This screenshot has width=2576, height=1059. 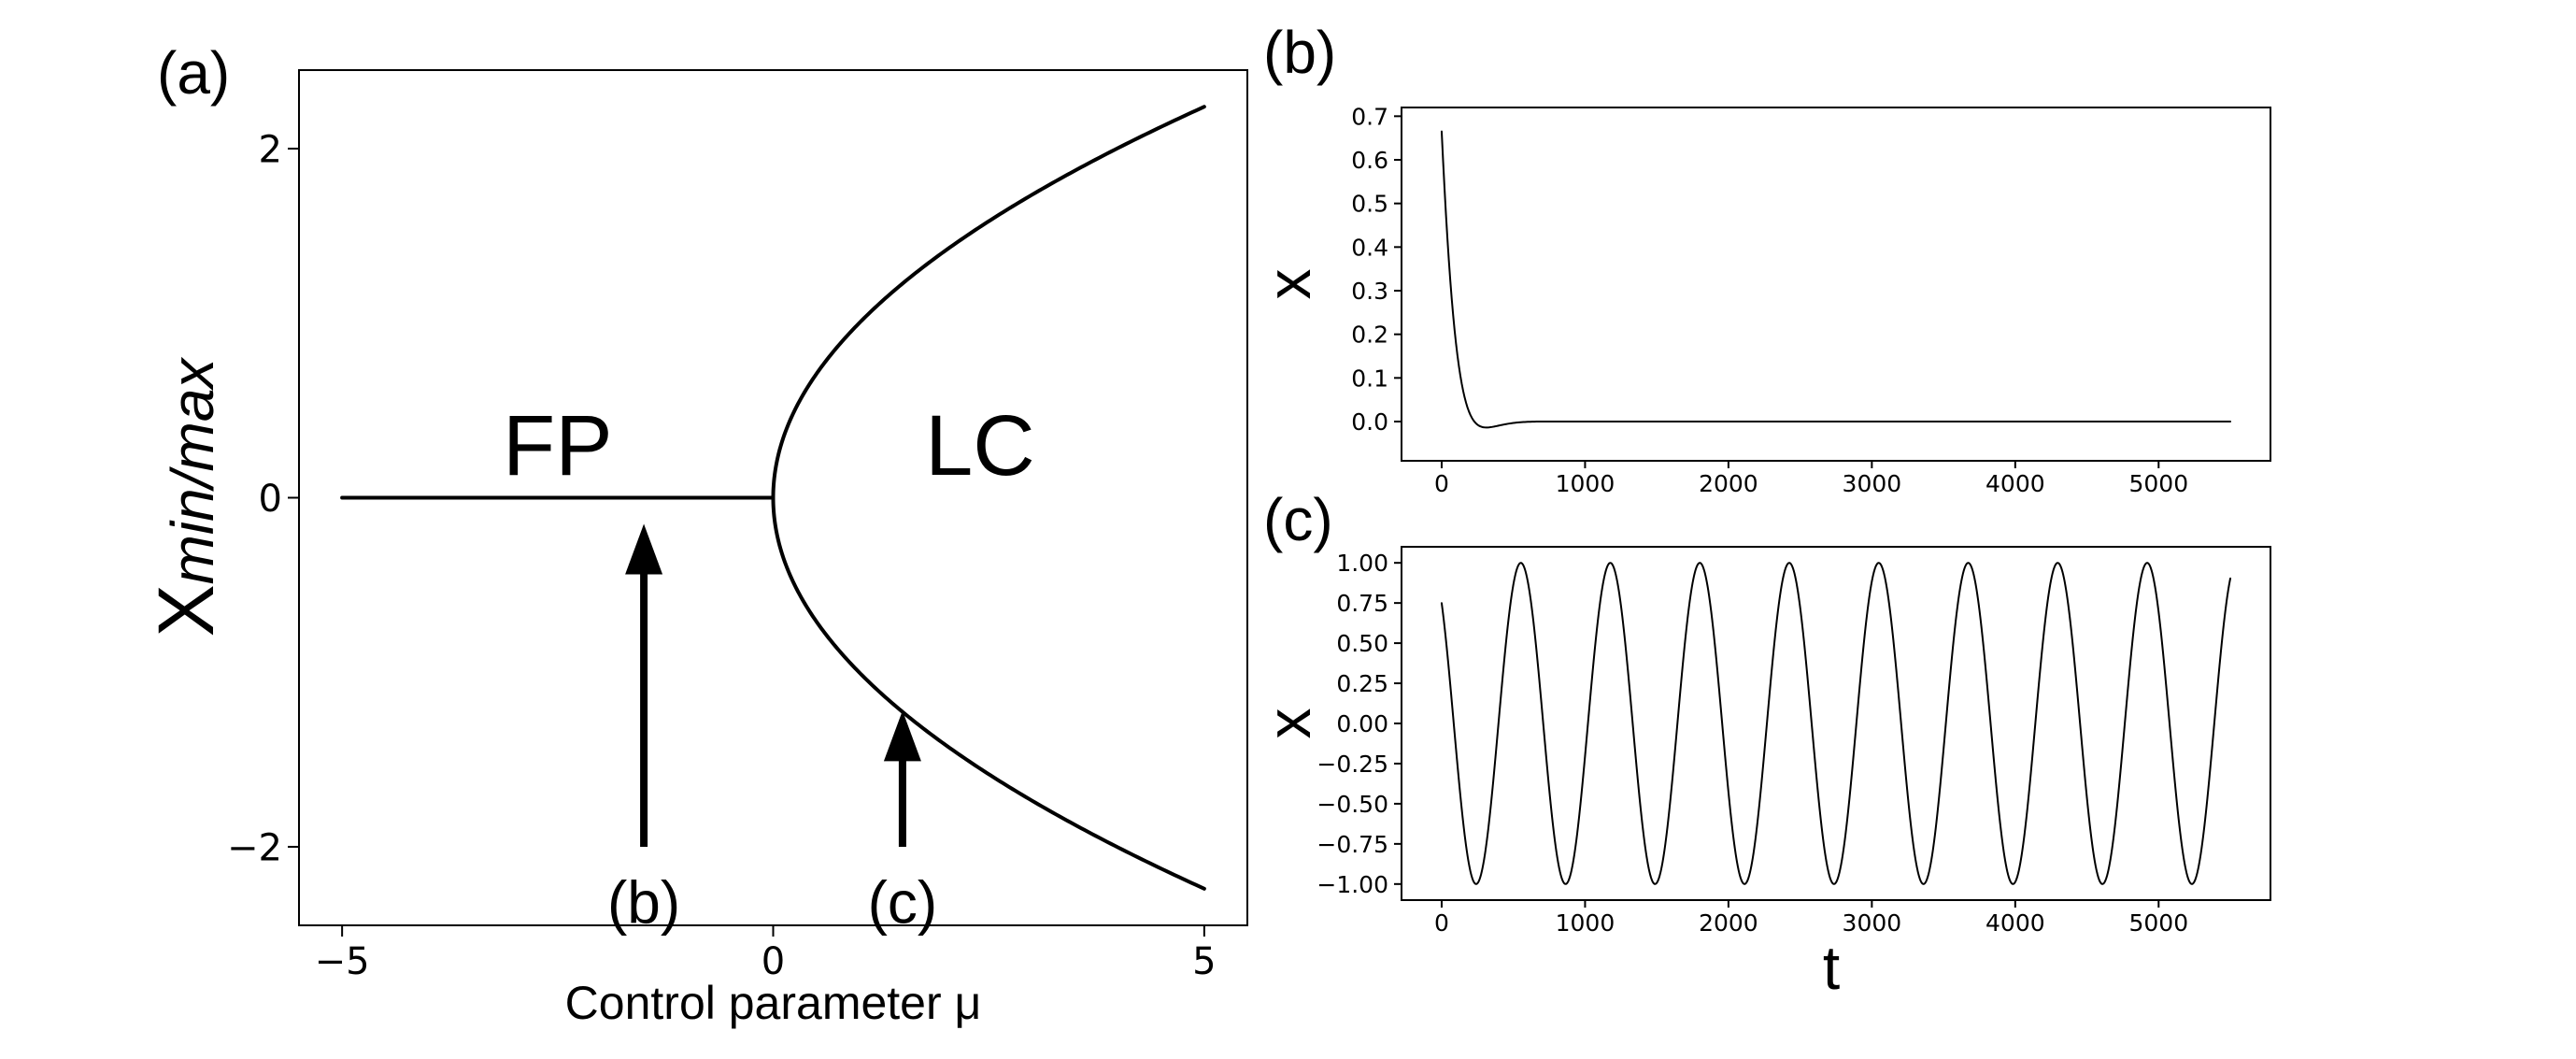 I want to click on series-limit-cycle-upper, so click(x=989, y=302).